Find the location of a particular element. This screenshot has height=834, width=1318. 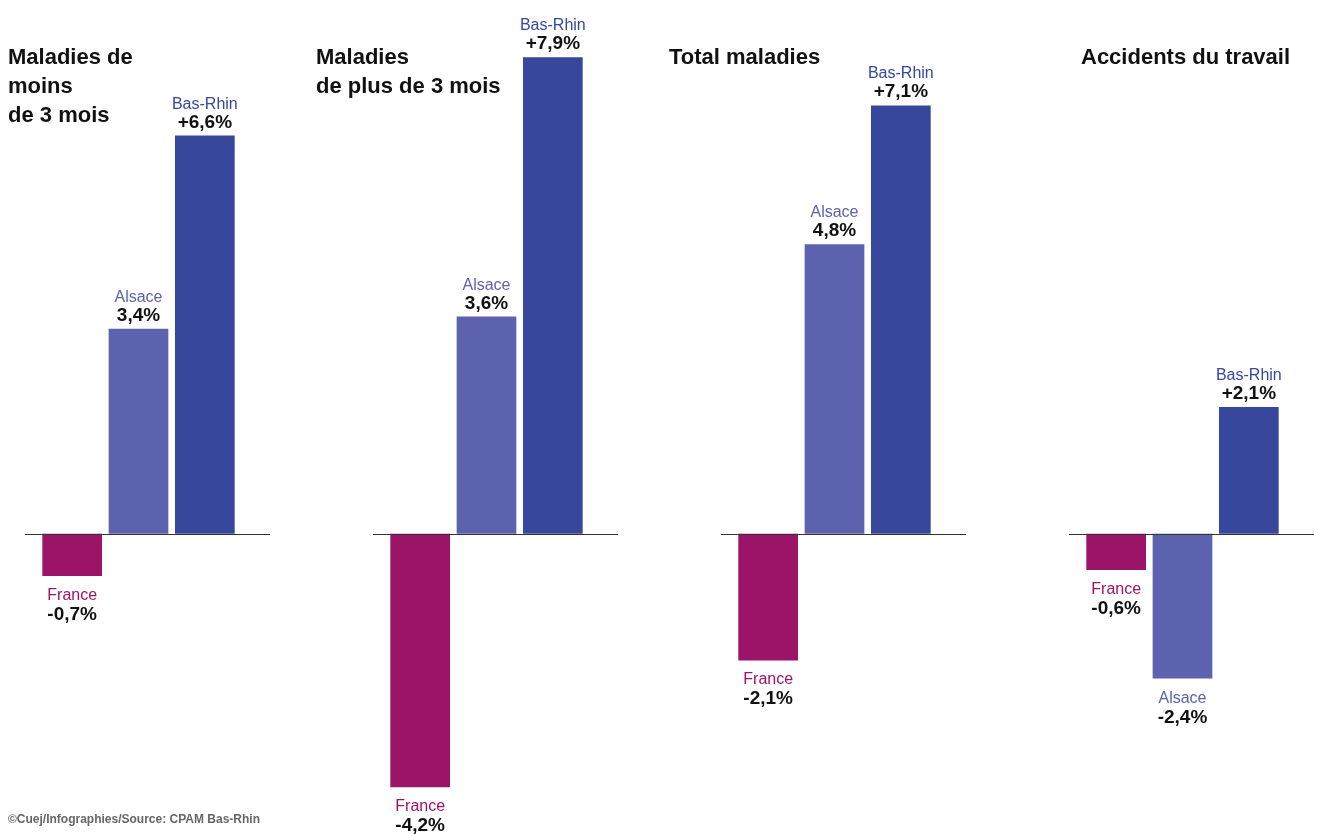

data-label: 4,8% is located at coordinates (834, 230).